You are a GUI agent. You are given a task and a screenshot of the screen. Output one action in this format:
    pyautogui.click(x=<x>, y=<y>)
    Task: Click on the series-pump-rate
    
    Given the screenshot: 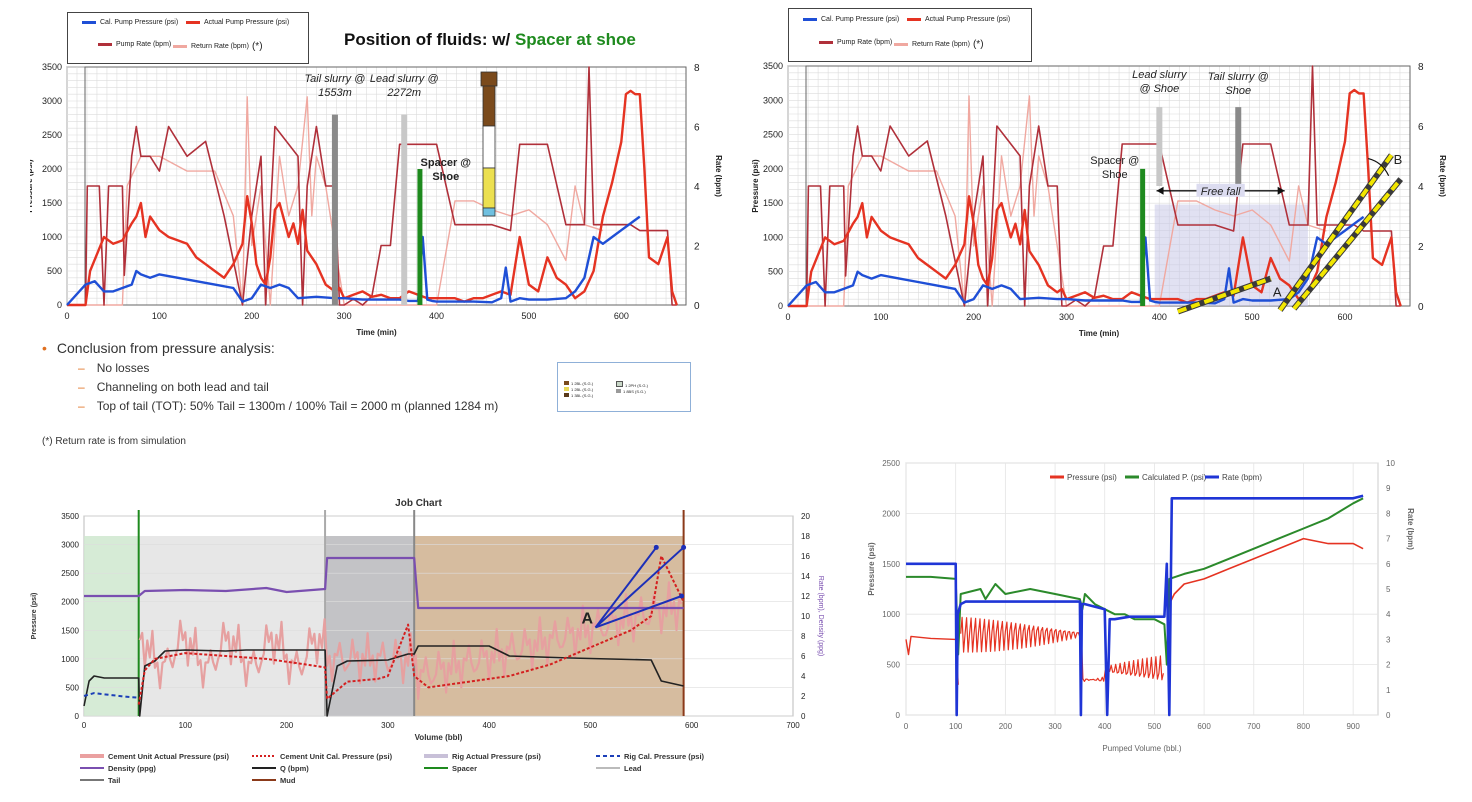 What is the action you would take?
    pyautogui.click(x=372, y=186)
    